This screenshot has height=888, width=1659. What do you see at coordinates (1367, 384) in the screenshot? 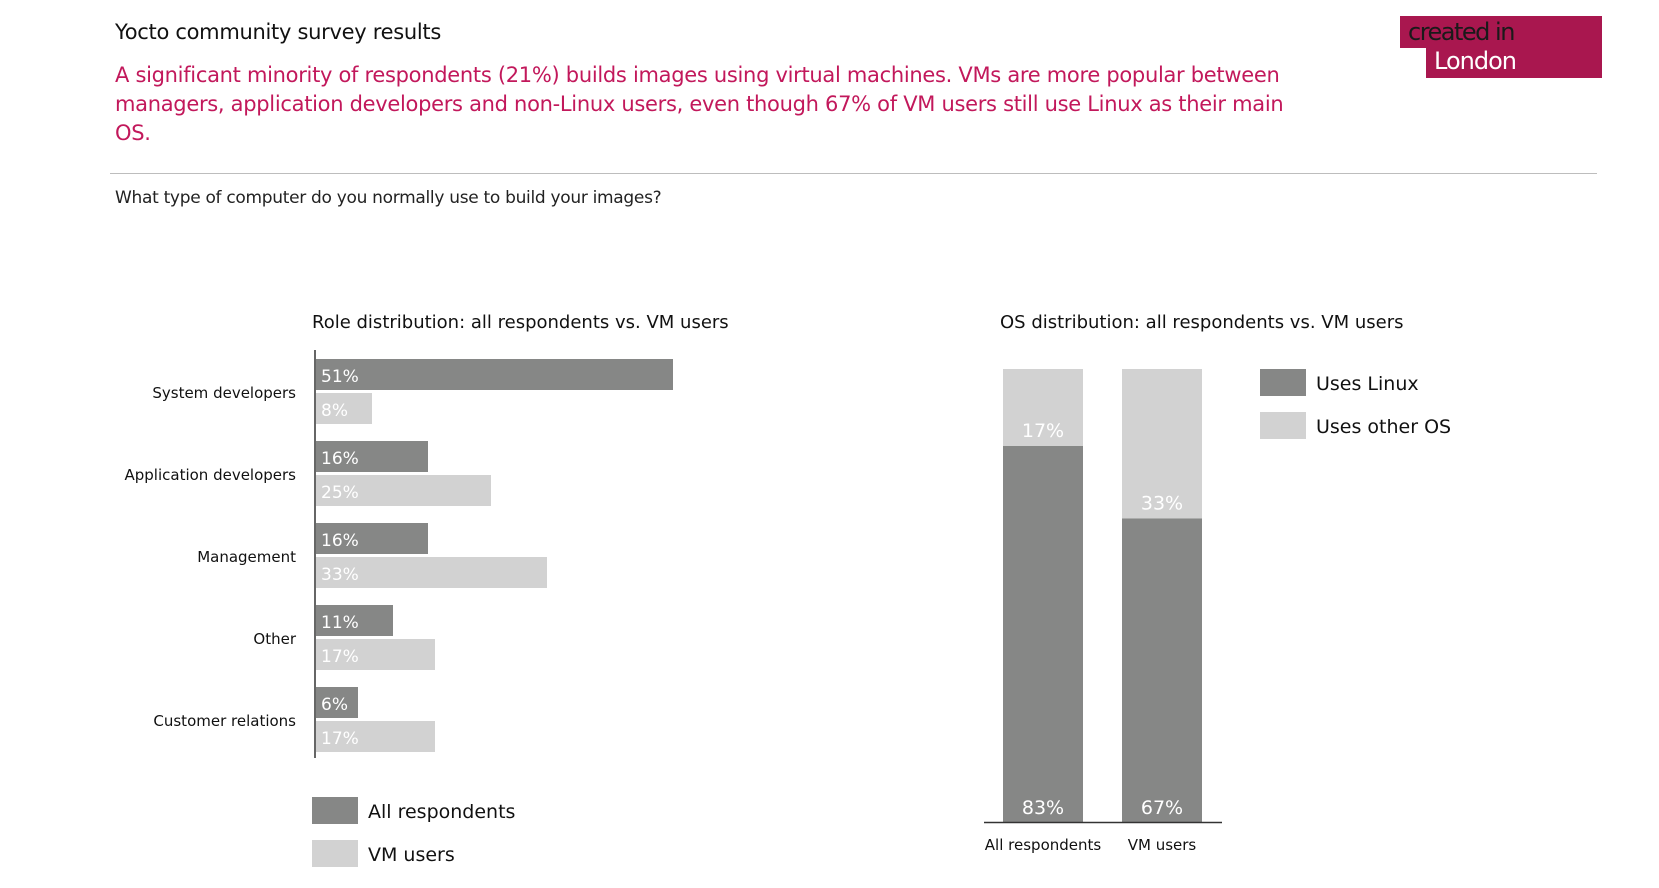
I see `legend-label-uses-linux: Uses Linux` at bounding box center [1367, 384].